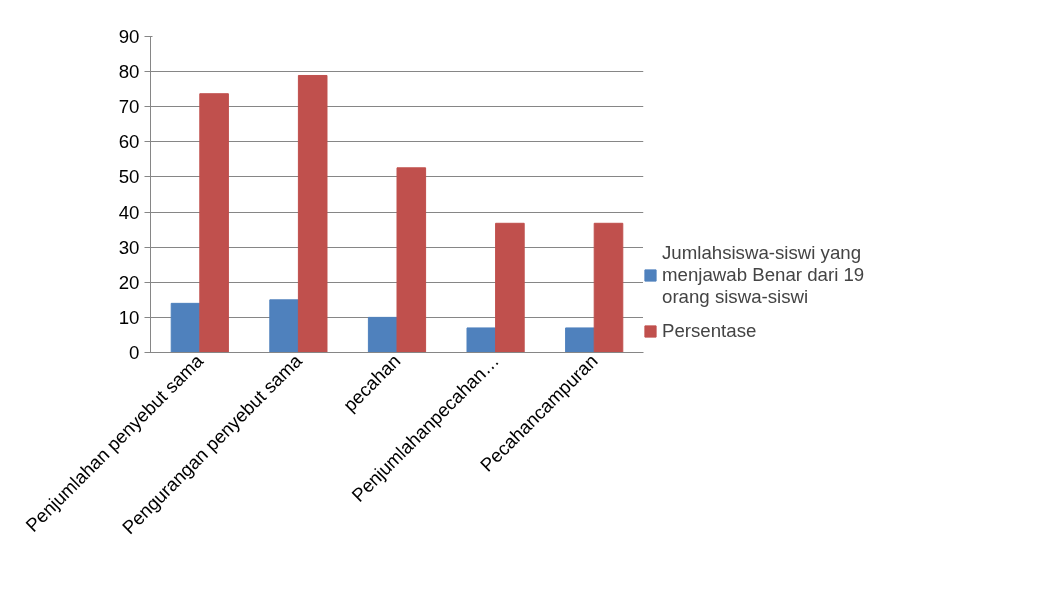 This screenshot has height=614, width=1061. What do you see at coordinates (129, 142) in the screenshot?
I see `y-tick-label: 60` at bounding box center [129, 142].